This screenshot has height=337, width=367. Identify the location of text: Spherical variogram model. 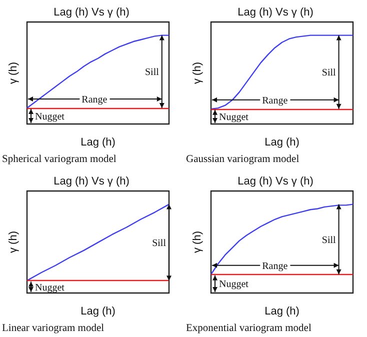
(59, 159).